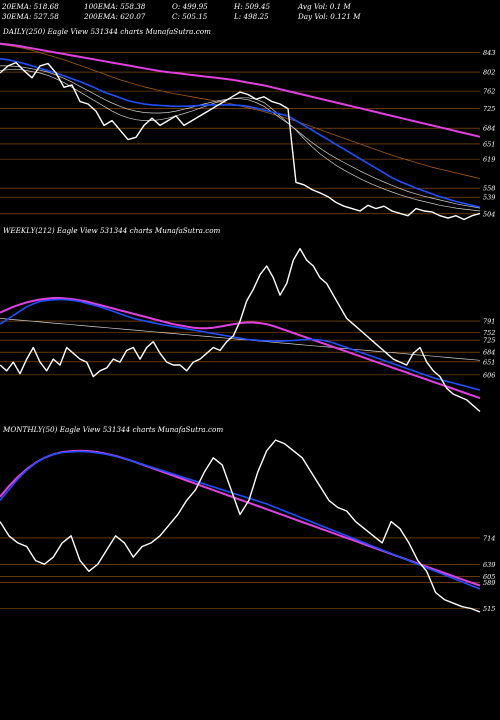 This screenshot has height=720, width=500. What do you see at coordinates (489, 375) in the screenshot?
I see `price-level-label: 606` at bounding box center [489, 375].